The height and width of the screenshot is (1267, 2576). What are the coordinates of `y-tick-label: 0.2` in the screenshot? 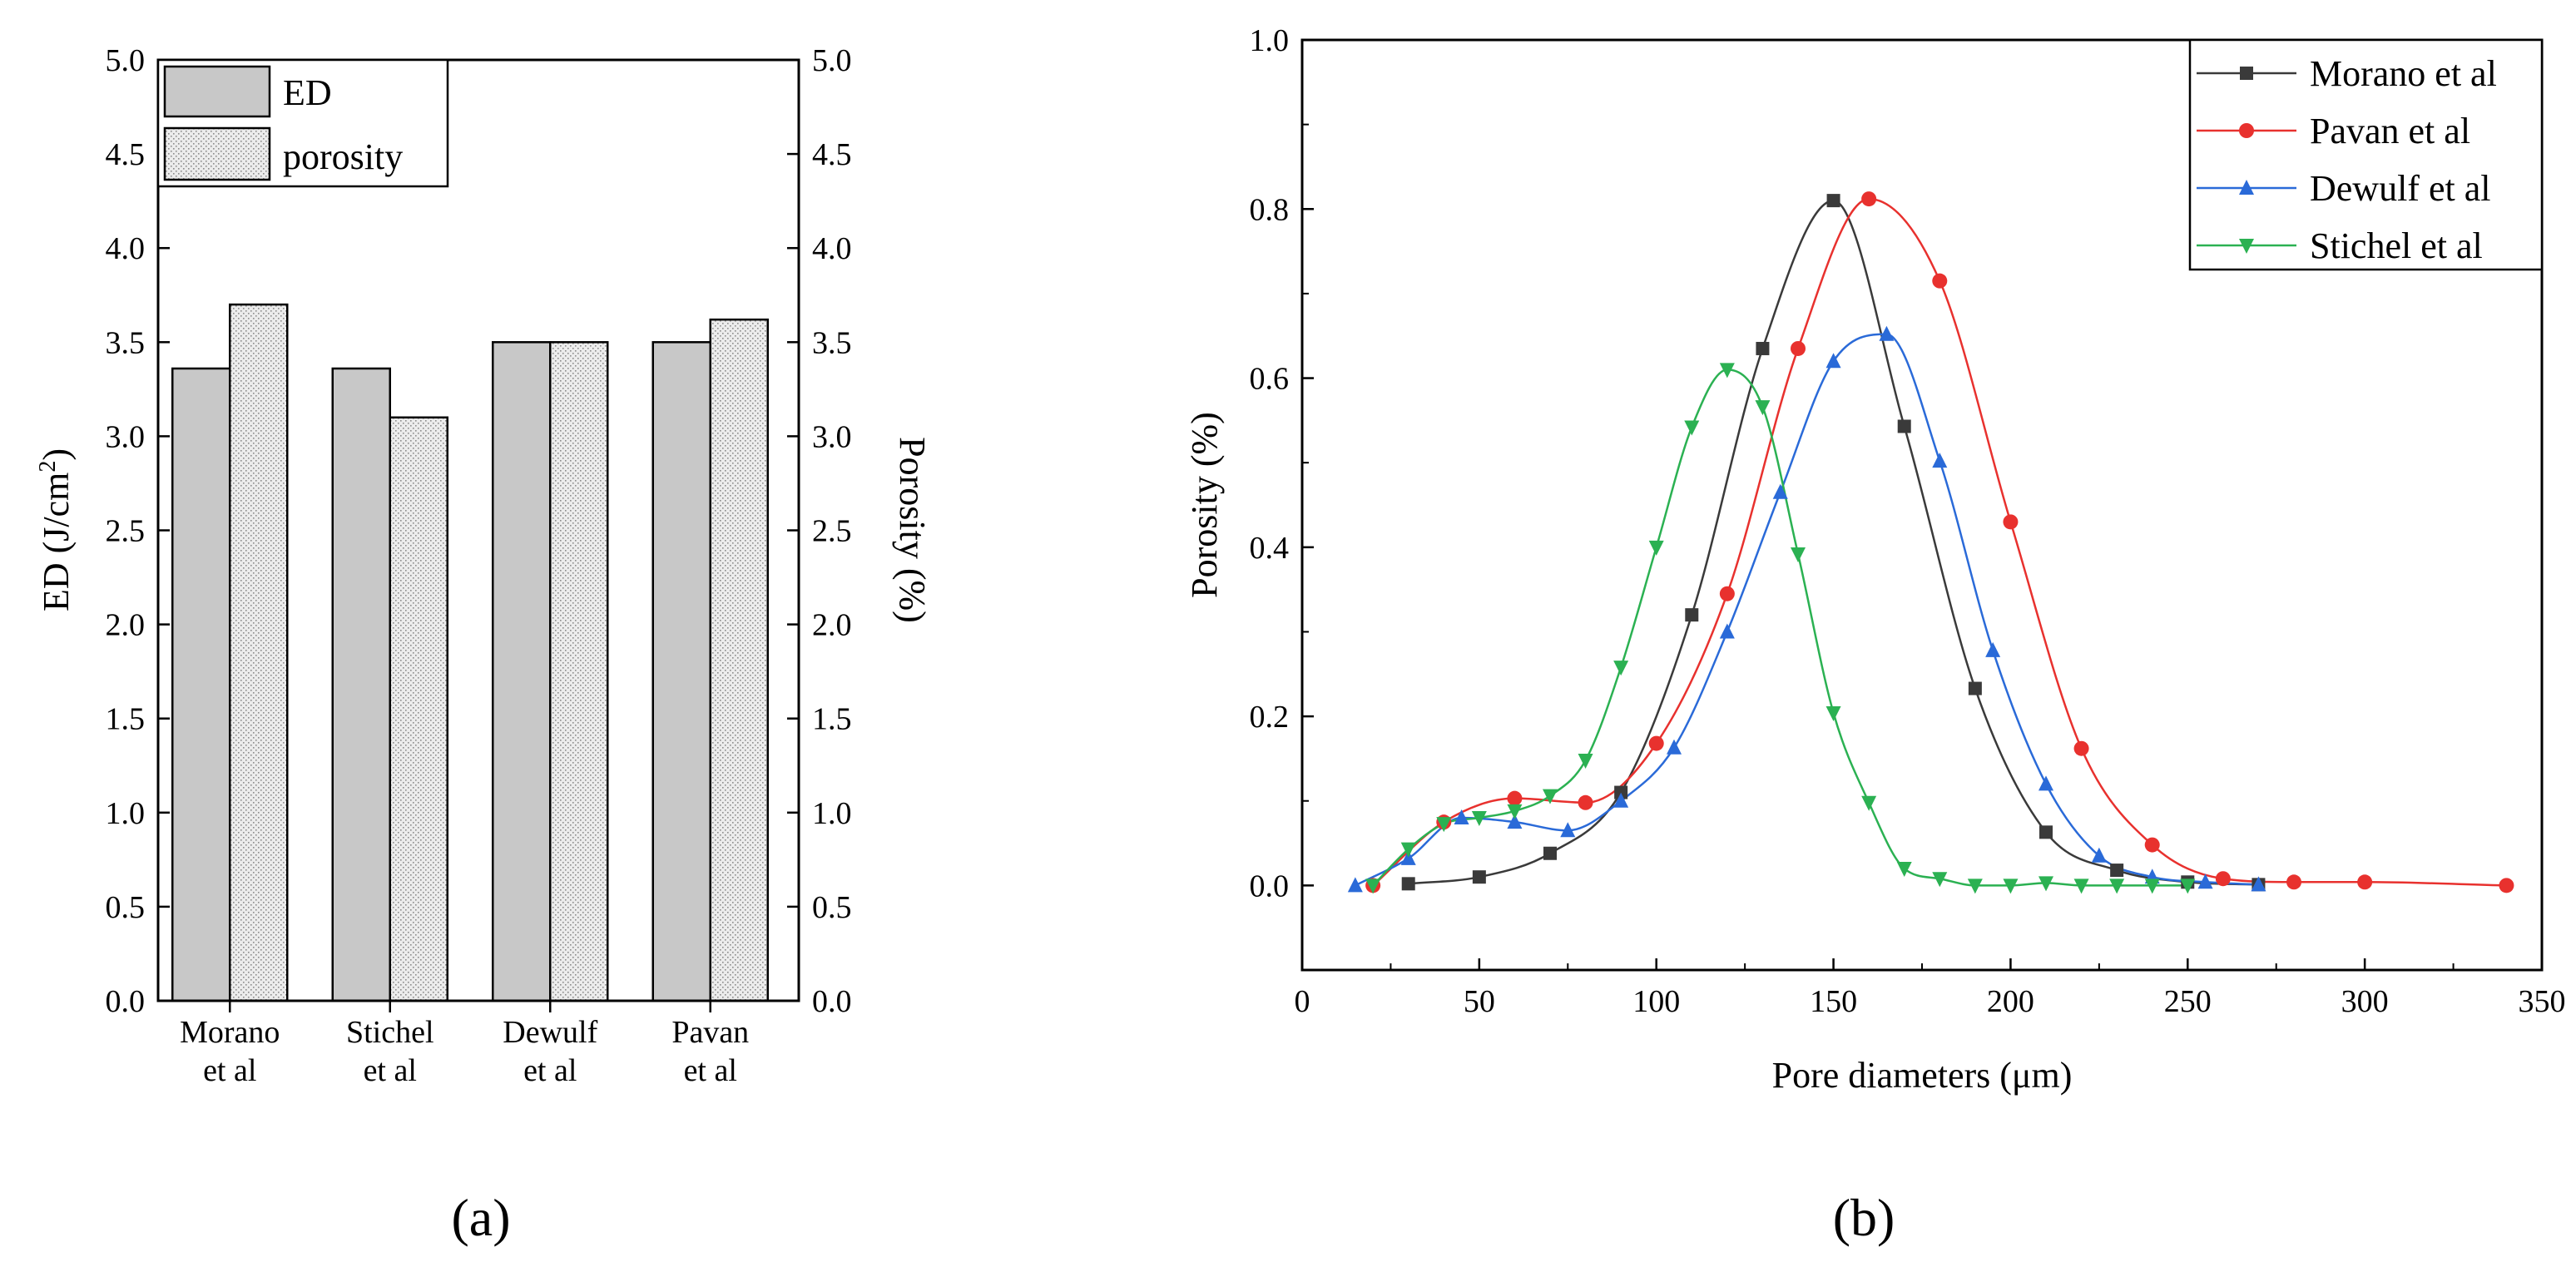 It's located at (1270, 718).